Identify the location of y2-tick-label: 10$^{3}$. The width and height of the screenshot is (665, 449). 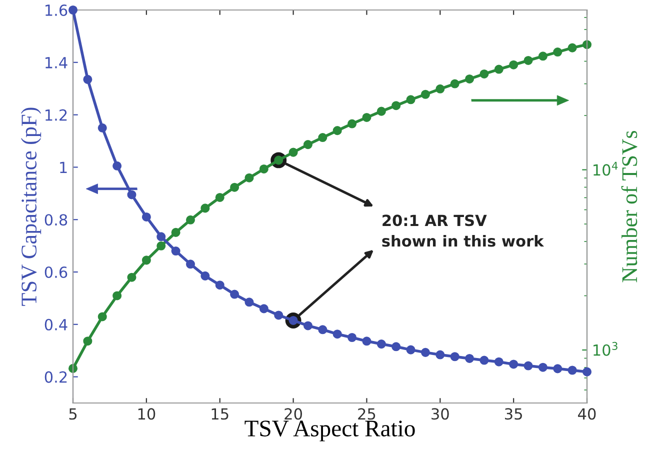
(606, 349).